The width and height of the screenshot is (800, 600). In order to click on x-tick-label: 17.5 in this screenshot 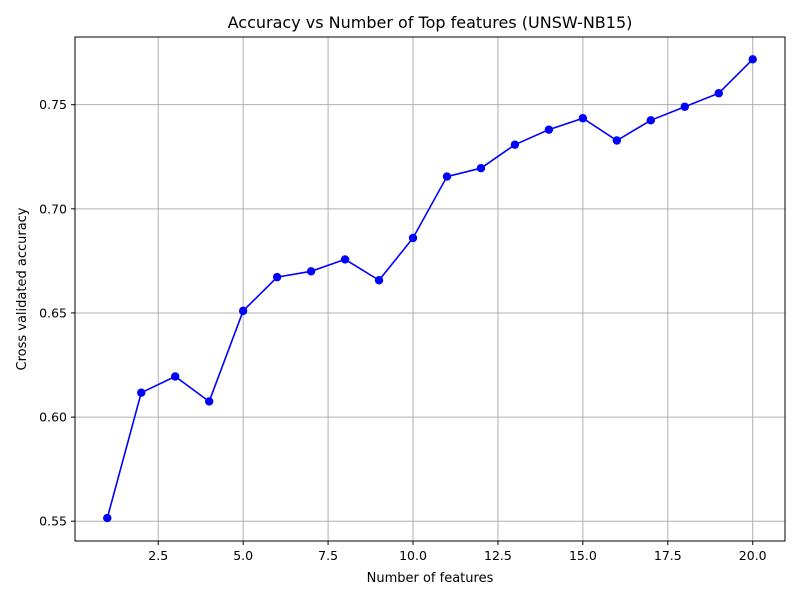, I will do `click(668, 555)`.